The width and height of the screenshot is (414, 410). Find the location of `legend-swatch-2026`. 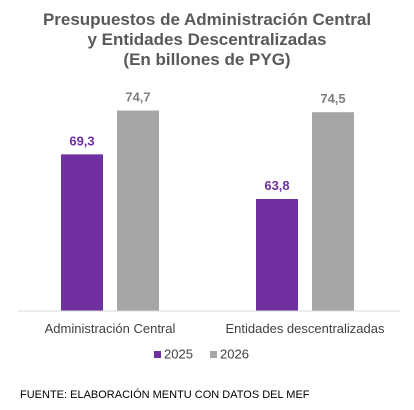

legend-swatch-2026 is located at coordinates (213, 354).